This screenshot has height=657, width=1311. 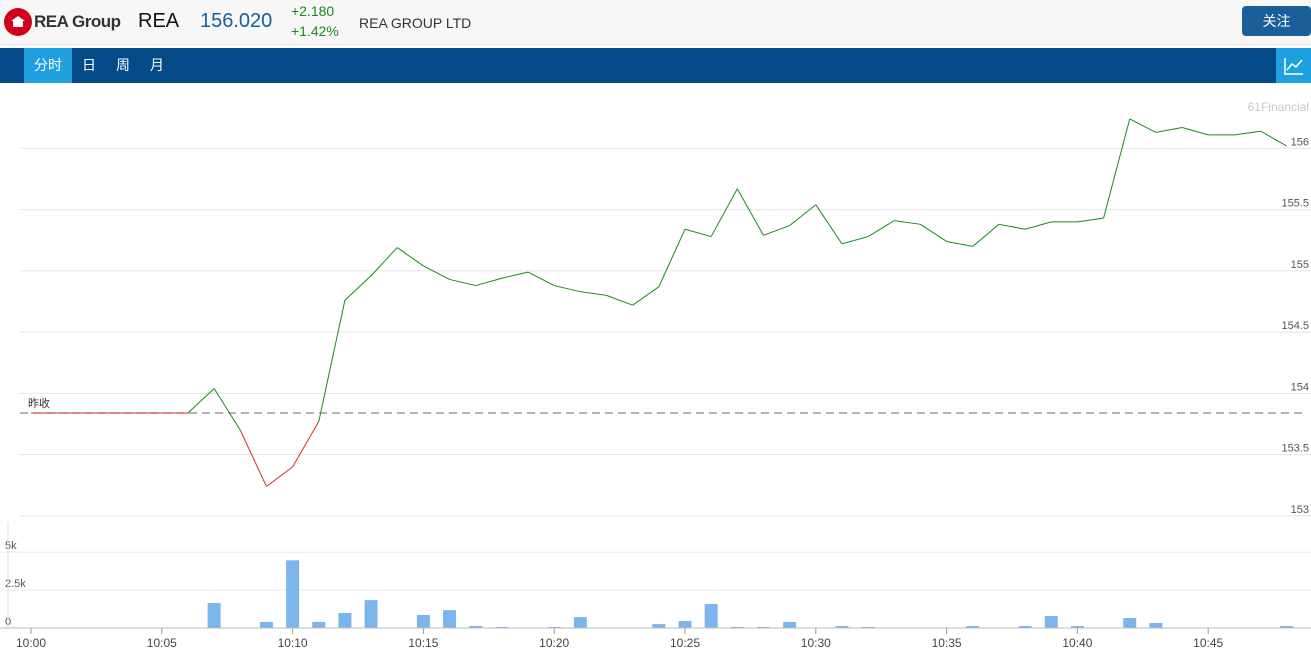 I want to click on x-tick-label: 10:05, so click(x=162, y=643).